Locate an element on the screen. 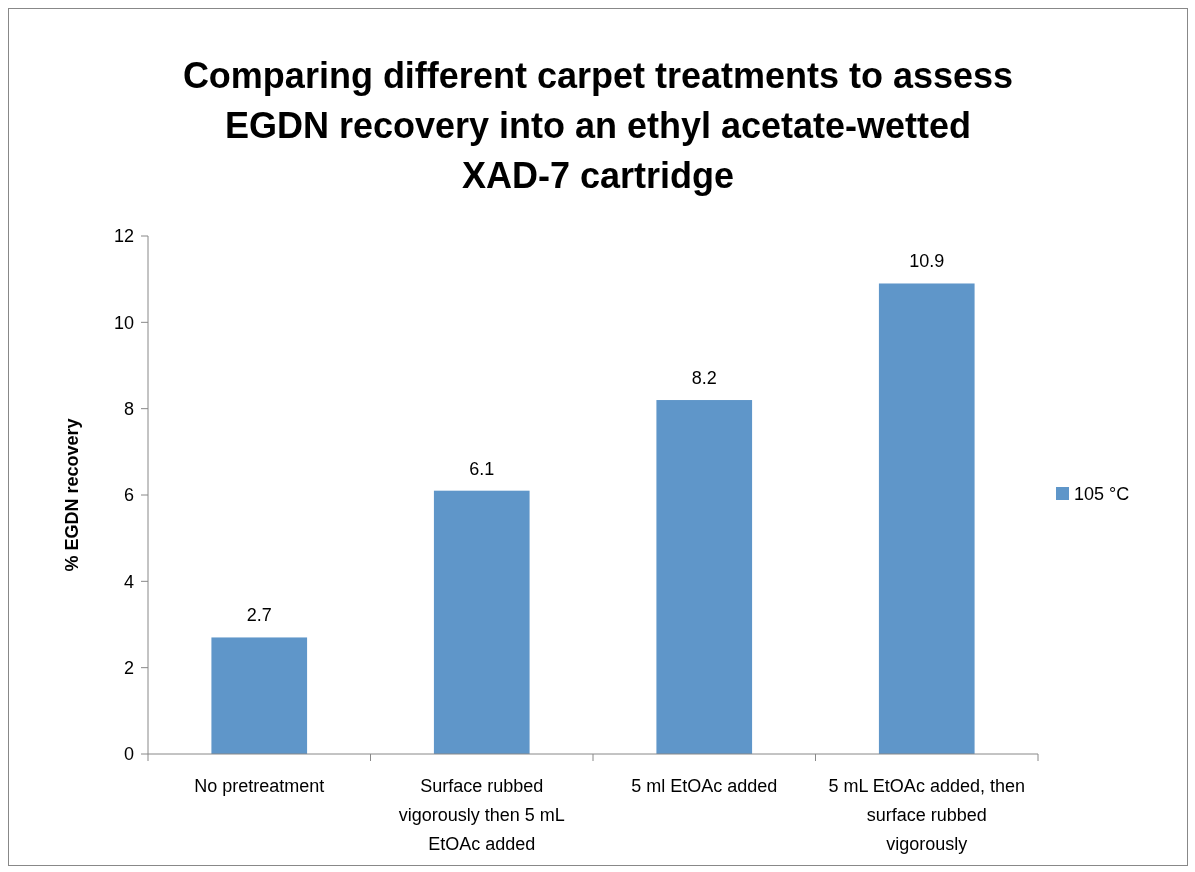  y-tick-label: 8 is located at coordinates (128, 408).